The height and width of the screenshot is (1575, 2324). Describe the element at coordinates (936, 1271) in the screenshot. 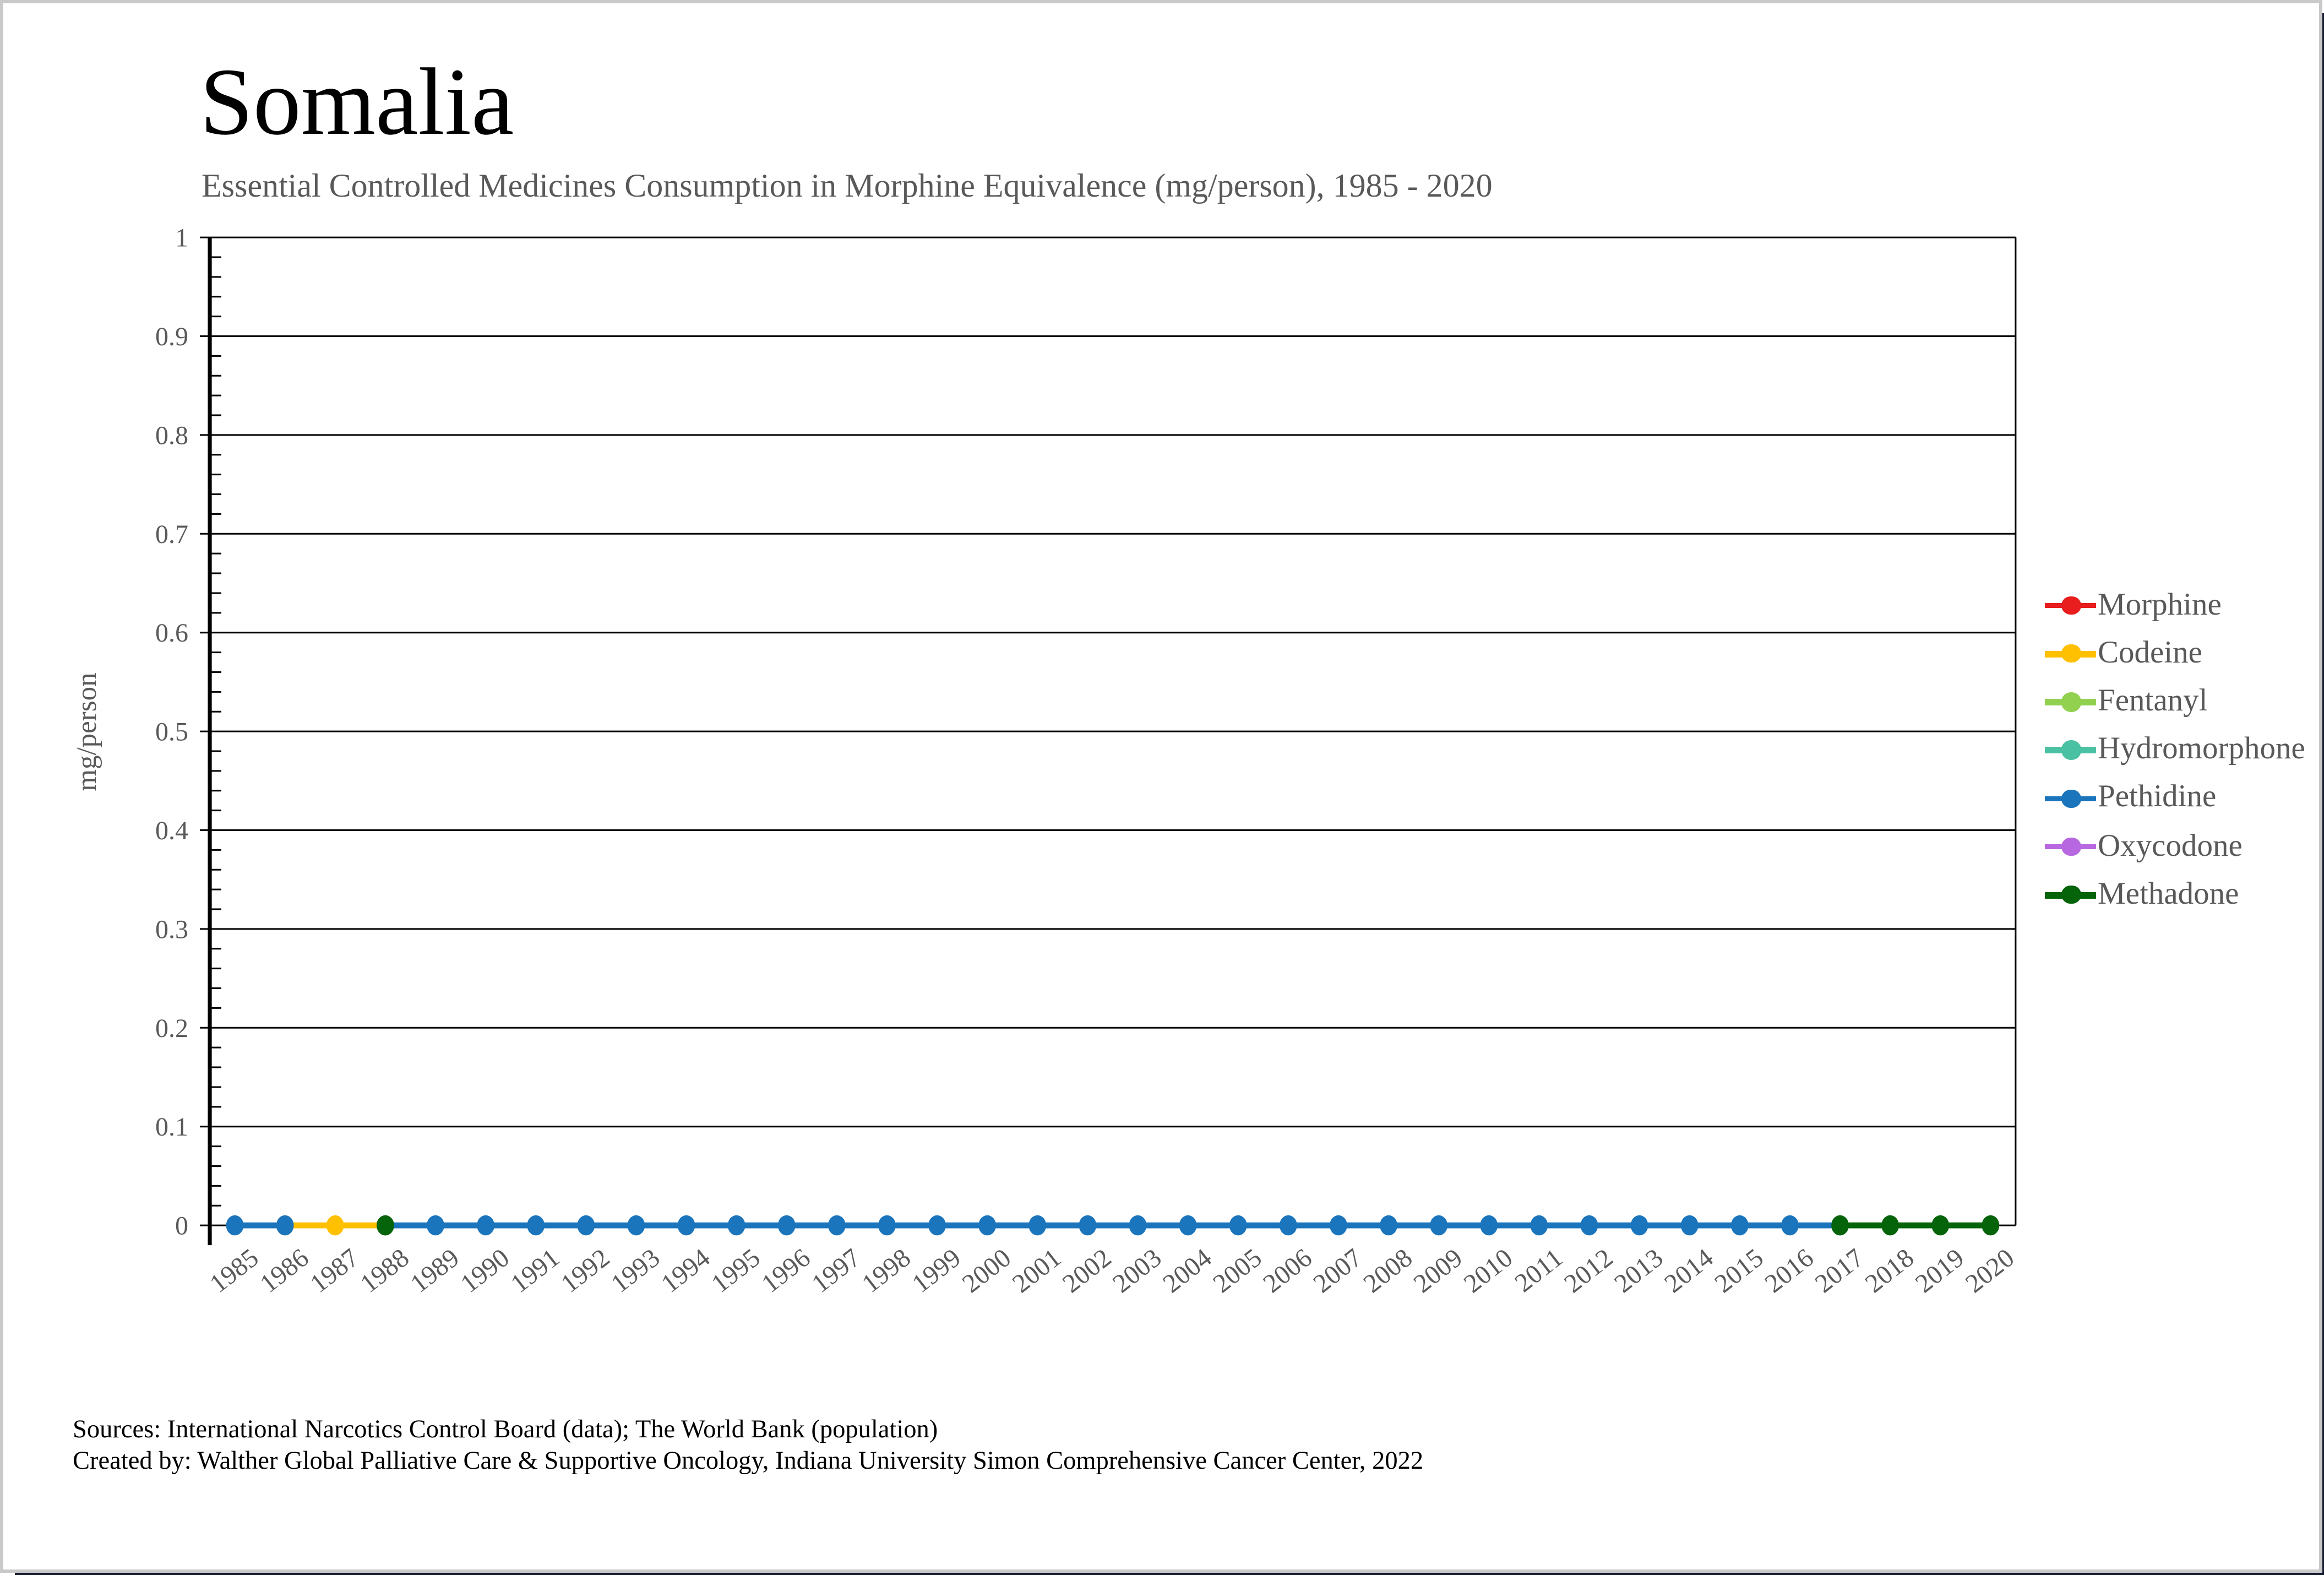

I see `x-tick-label: 1999` at that location.